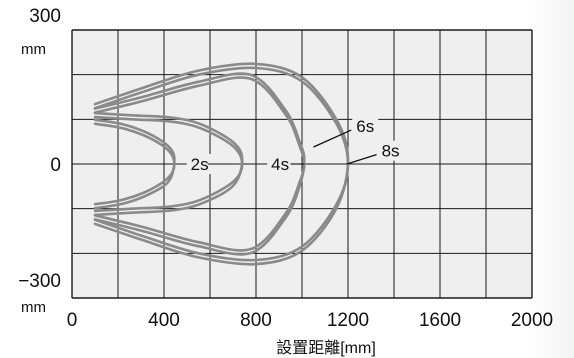 This screenshot has width=574, height=358. What do you see at coordinates (55, 165) in the screenshot?
I see `y-tick-label: 0` at bounding box center [55, 165].